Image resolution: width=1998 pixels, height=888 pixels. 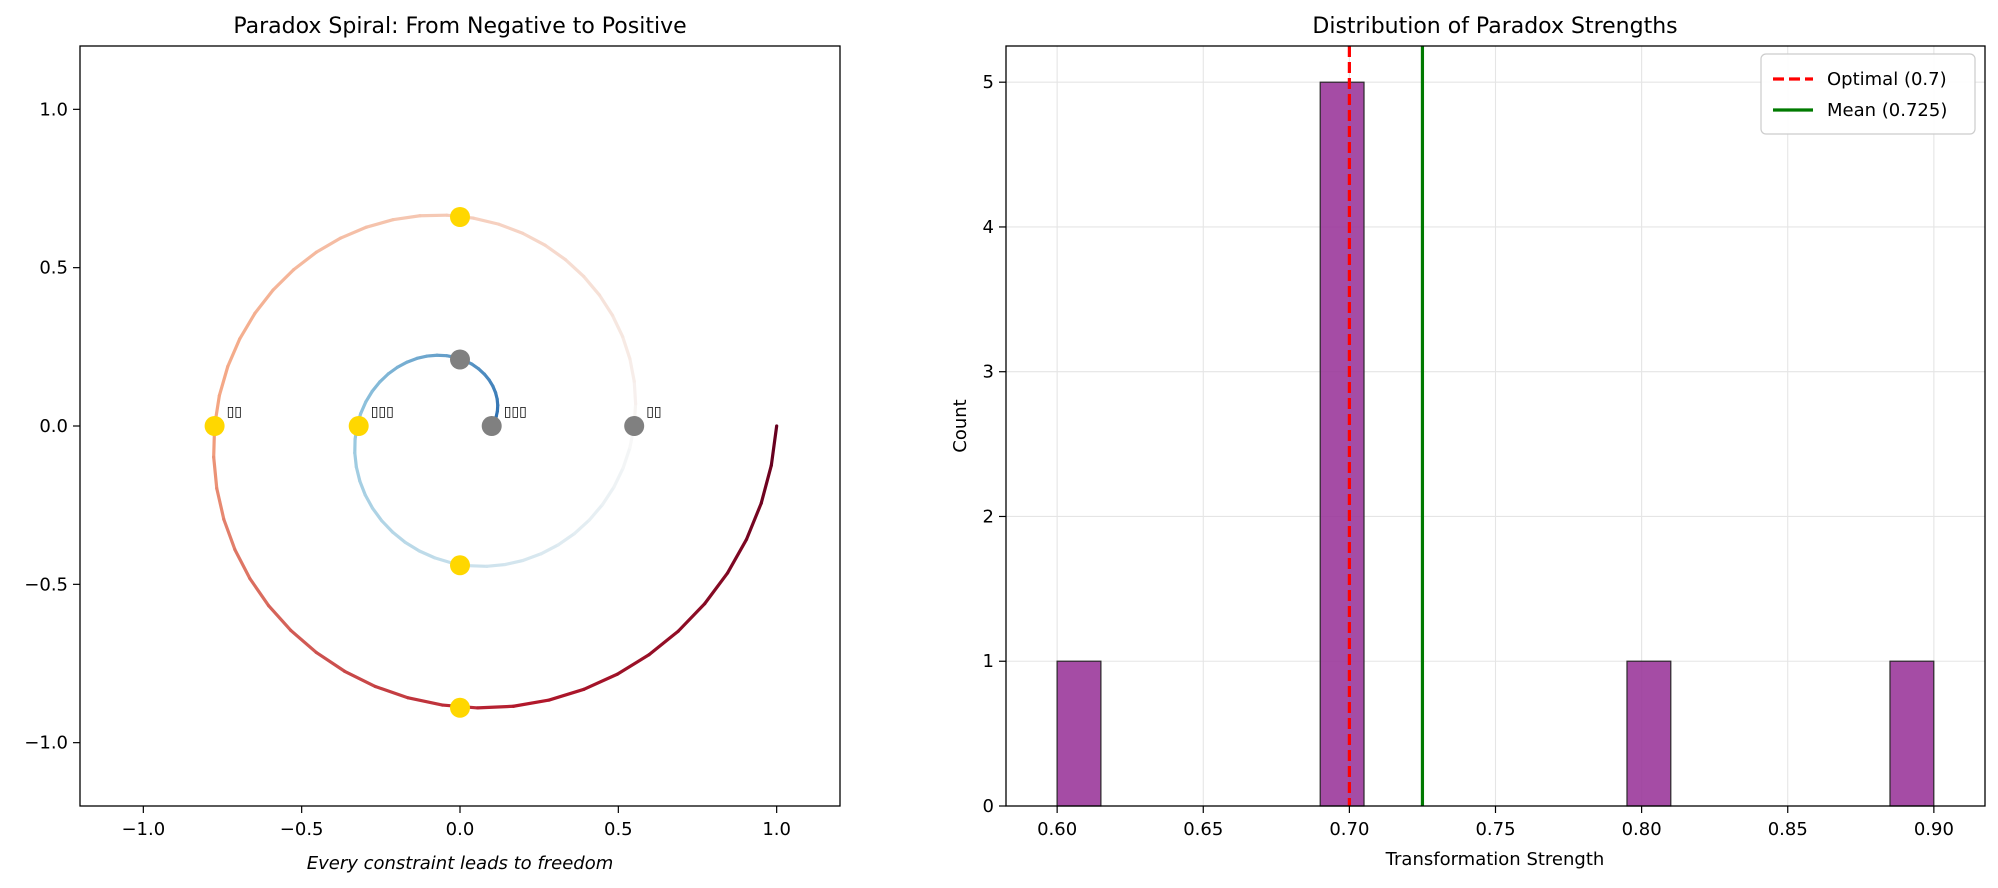 I want to click on y-tick-label: 1, so click(x=988, y=661).